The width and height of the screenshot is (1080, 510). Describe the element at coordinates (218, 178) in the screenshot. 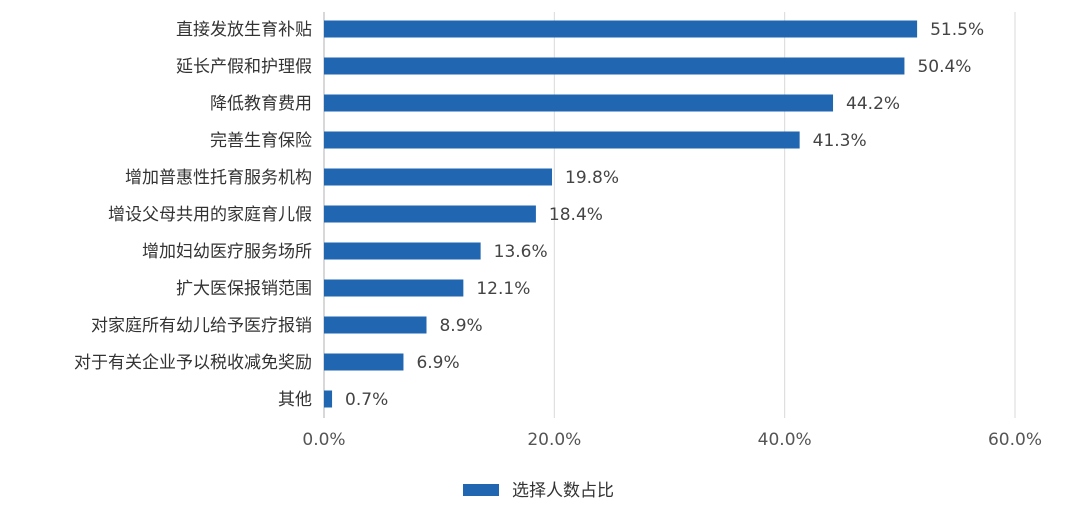

I see `category-label: 增加普惠性托育服务机构` at that location.